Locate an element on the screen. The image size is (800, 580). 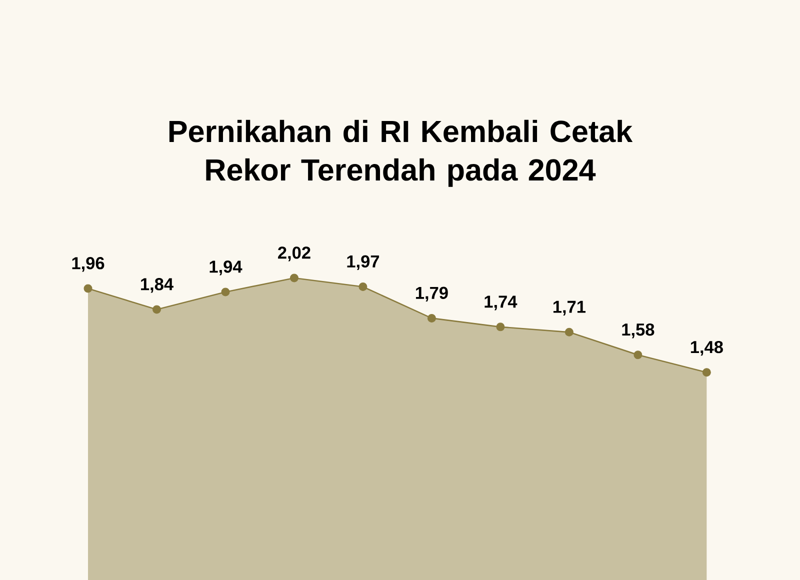
data-label: 2,02 is located at coordinates (294, 254).